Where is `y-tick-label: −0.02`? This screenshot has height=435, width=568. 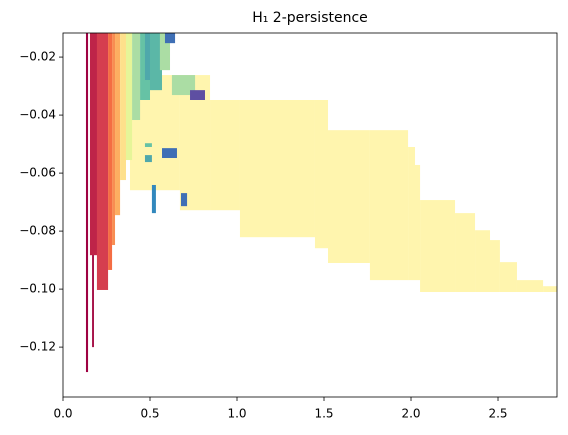
y-tick-label: −0.02 is located at coordinates (37, 57).